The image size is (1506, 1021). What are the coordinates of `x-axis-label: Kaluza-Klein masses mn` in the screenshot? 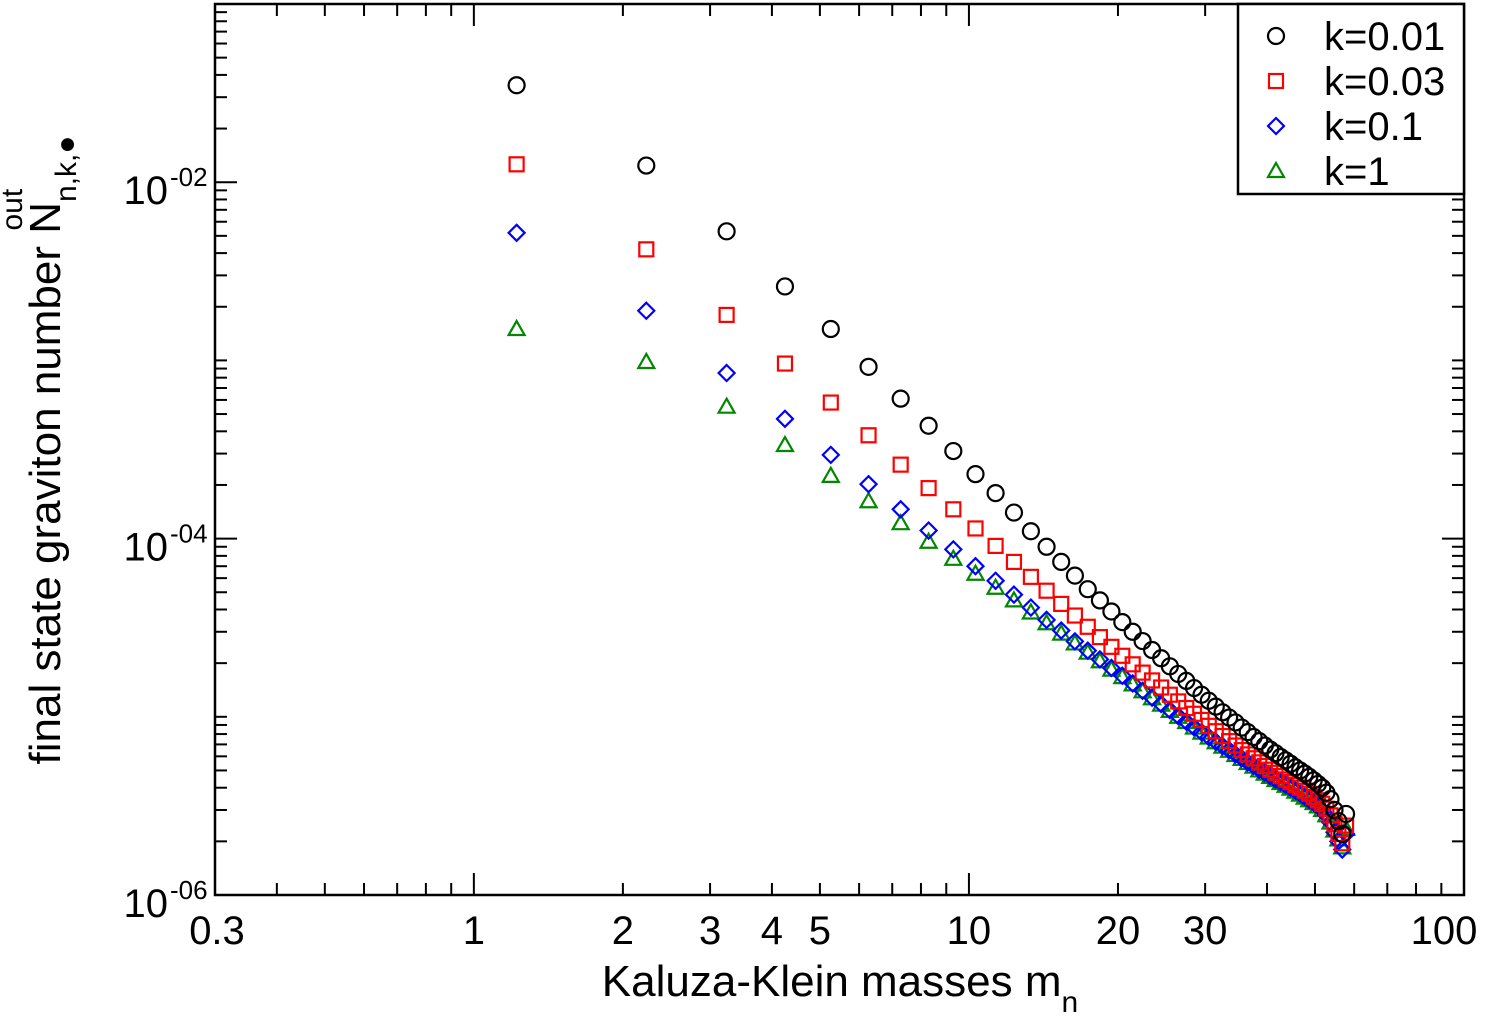 It's located at (840, 988).